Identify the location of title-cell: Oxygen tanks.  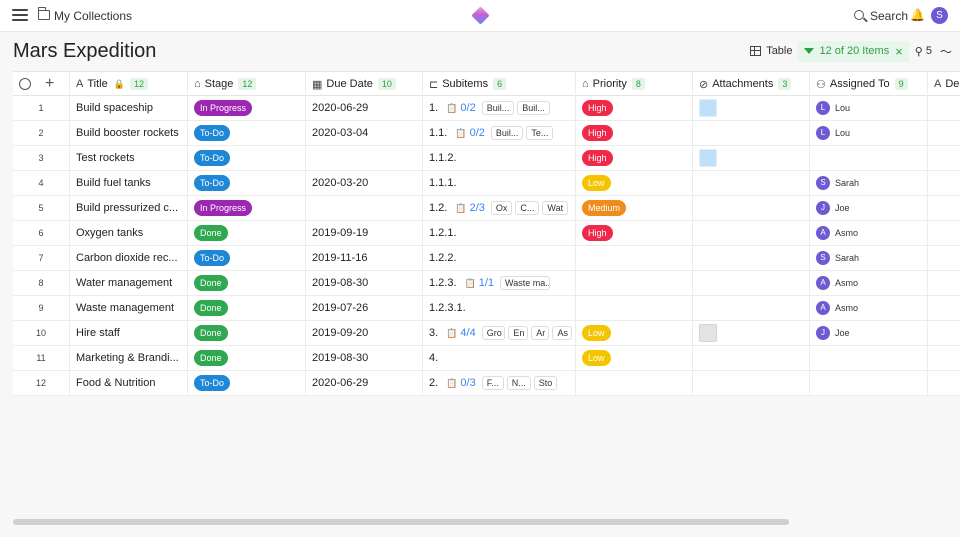
(129, 233).